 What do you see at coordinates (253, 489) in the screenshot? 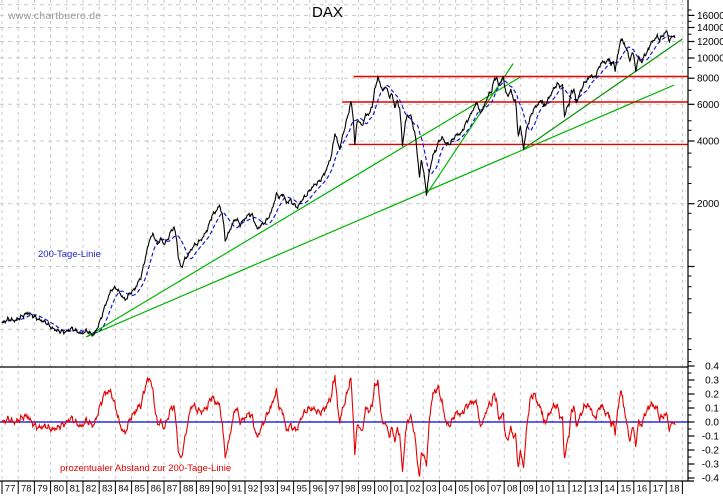
I see `x-axis-year-label: 92` at bounding box center [253, 489].